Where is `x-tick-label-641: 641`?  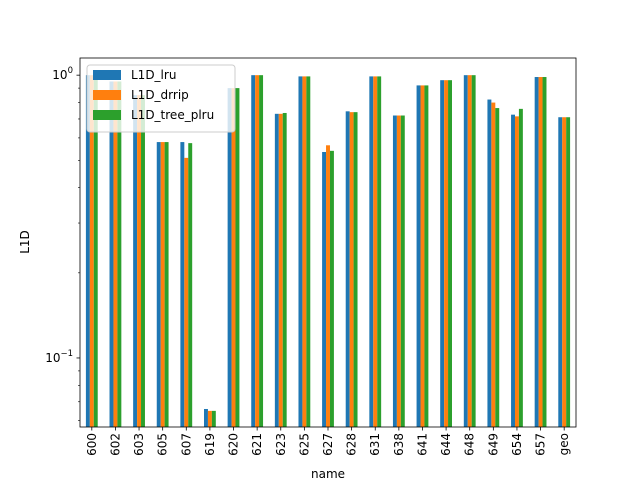 x-tick-label-641: 641 is located at coordinates (422, 444).